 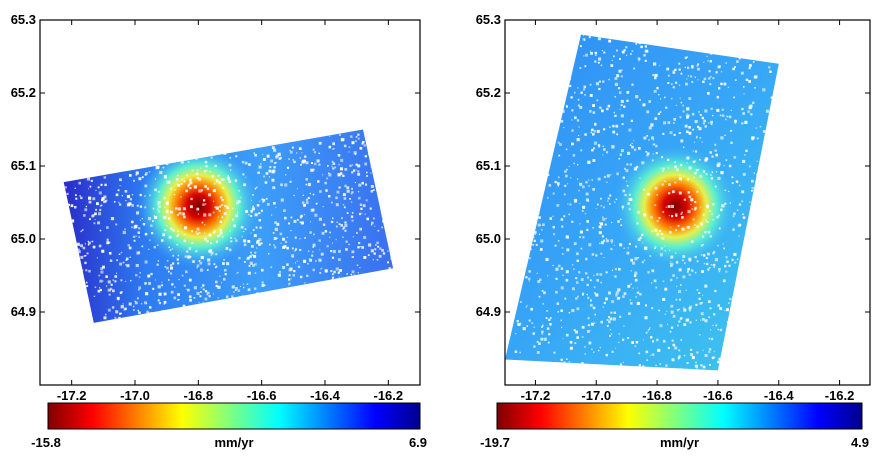 I want to click on colorbar-min-label: -19.7, so click(x=495, y=442).